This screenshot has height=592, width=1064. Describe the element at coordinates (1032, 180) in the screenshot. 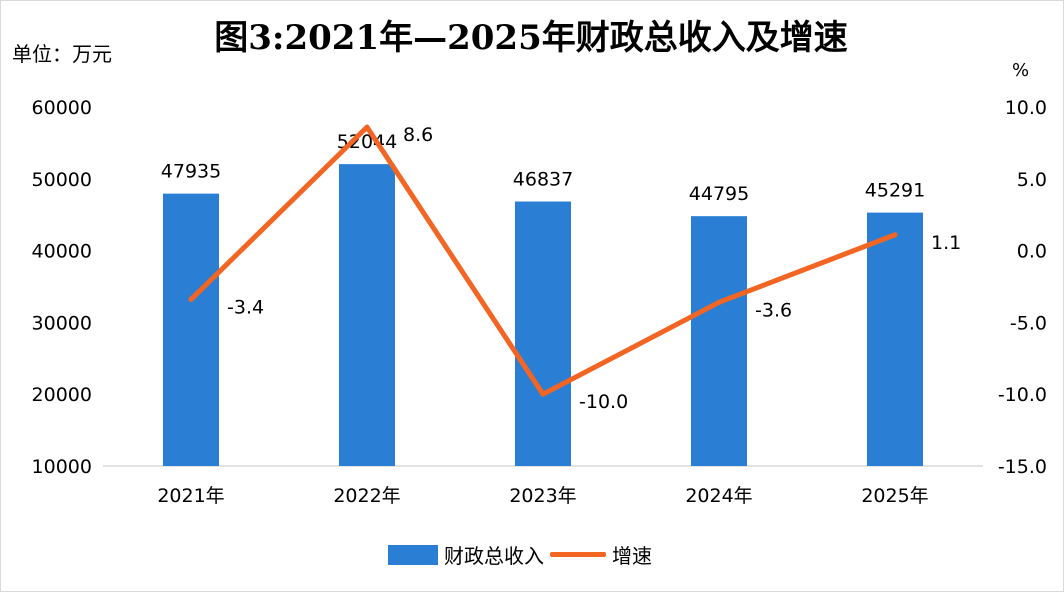

I see `right-axis-tick-label: 5.0` at that location.